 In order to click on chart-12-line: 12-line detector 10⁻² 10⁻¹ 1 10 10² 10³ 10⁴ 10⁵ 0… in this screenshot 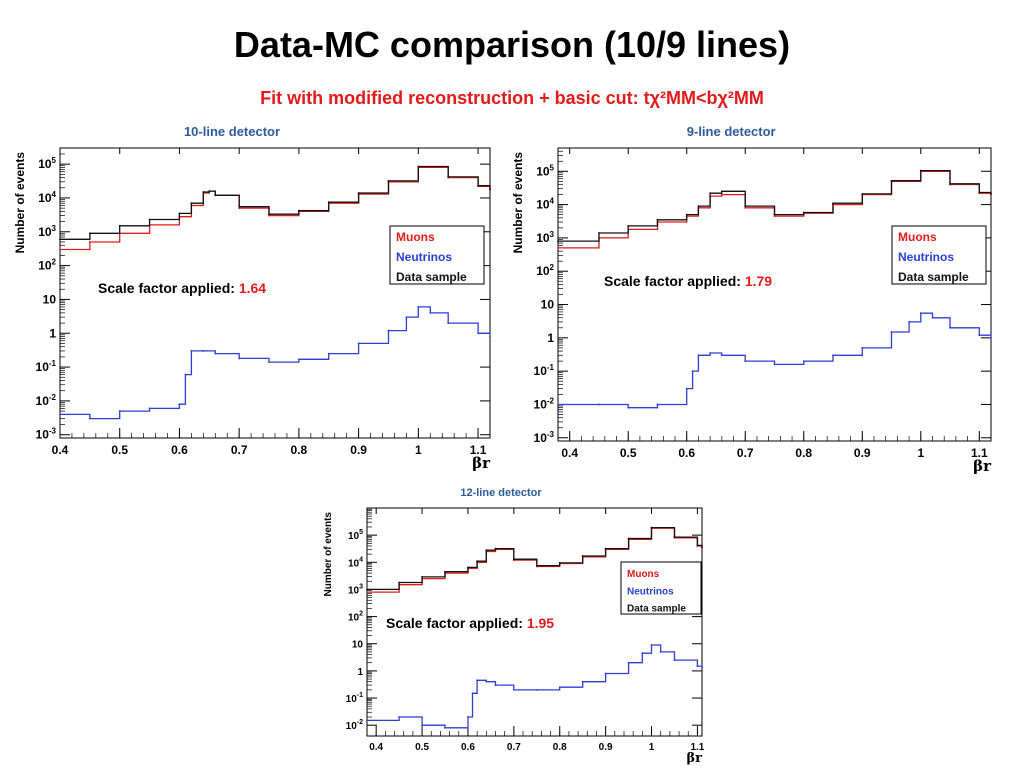, I will do `click(515, 623)`.